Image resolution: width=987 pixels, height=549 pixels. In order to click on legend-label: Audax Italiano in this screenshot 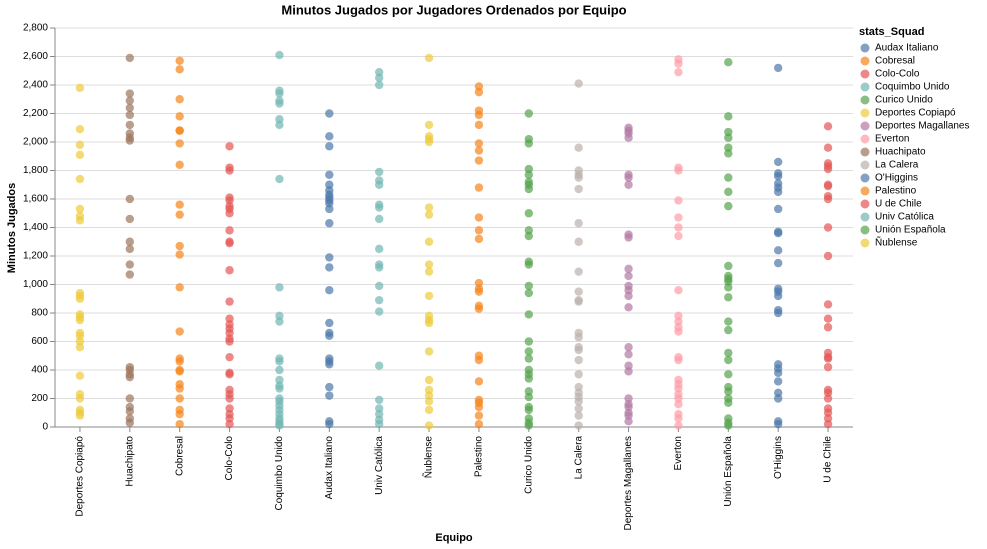, I will do `click(907, 48)`.